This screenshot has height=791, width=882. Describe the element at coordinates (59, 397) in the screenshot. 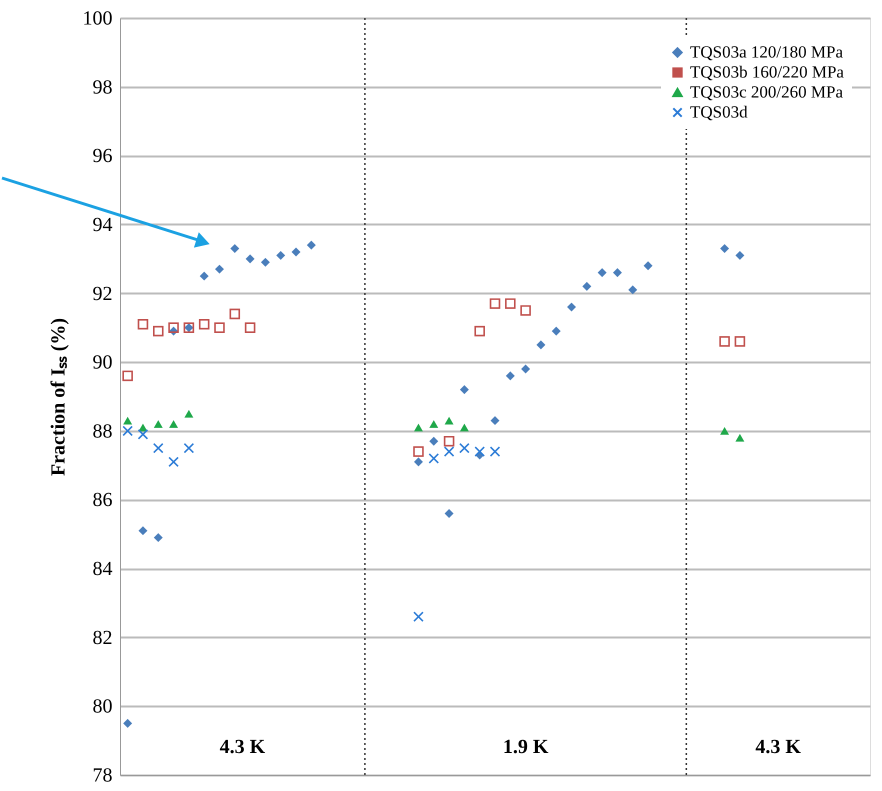

I see `y-axis-title: Fraction of Iₛₛ (%)` at that location.